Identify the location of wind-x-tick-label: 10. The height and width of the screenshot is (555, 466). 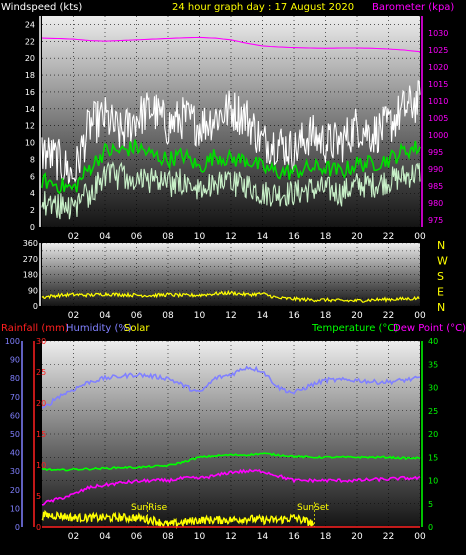
(200, 237).